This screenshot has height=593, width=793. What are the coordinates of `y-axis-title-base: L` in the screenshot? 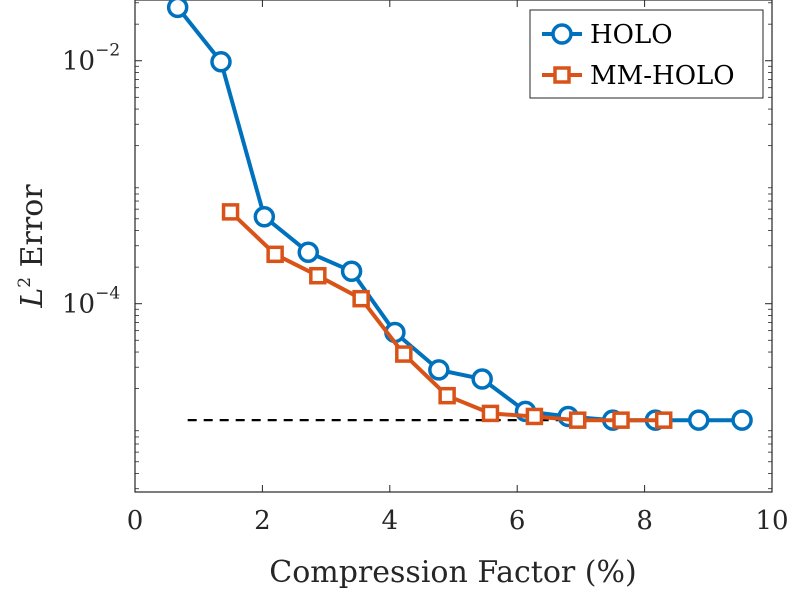 It's located at (32, 298).